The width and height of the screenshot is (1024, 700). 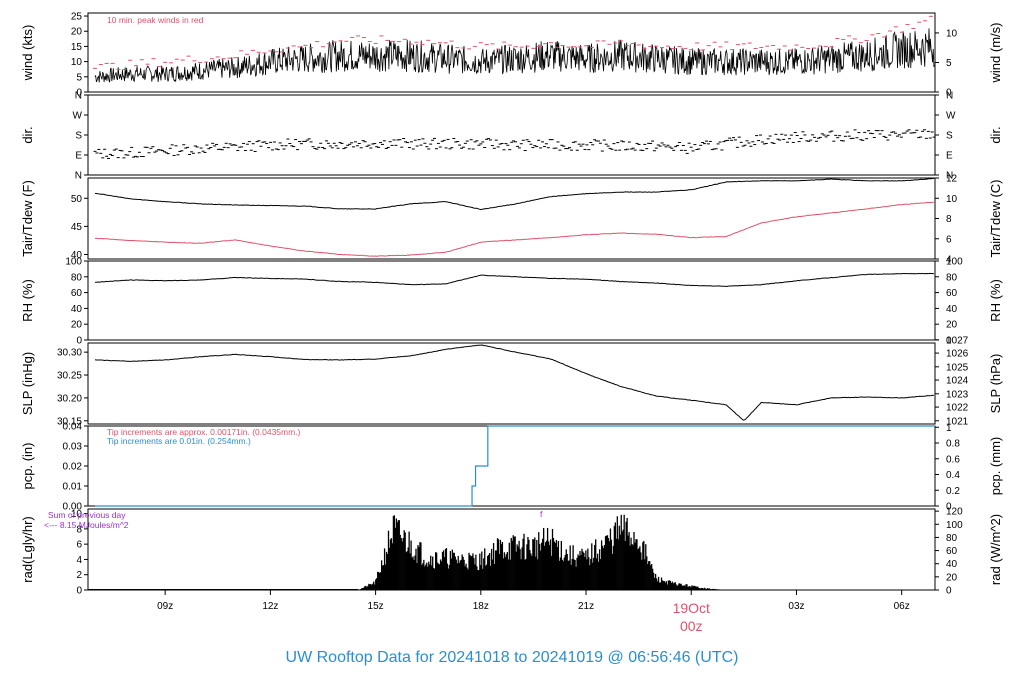 What do you see at coordinates (77, 62) in the screenshot?
I see `wind-left-tick-label: 10` at bounding box center [77, 62].